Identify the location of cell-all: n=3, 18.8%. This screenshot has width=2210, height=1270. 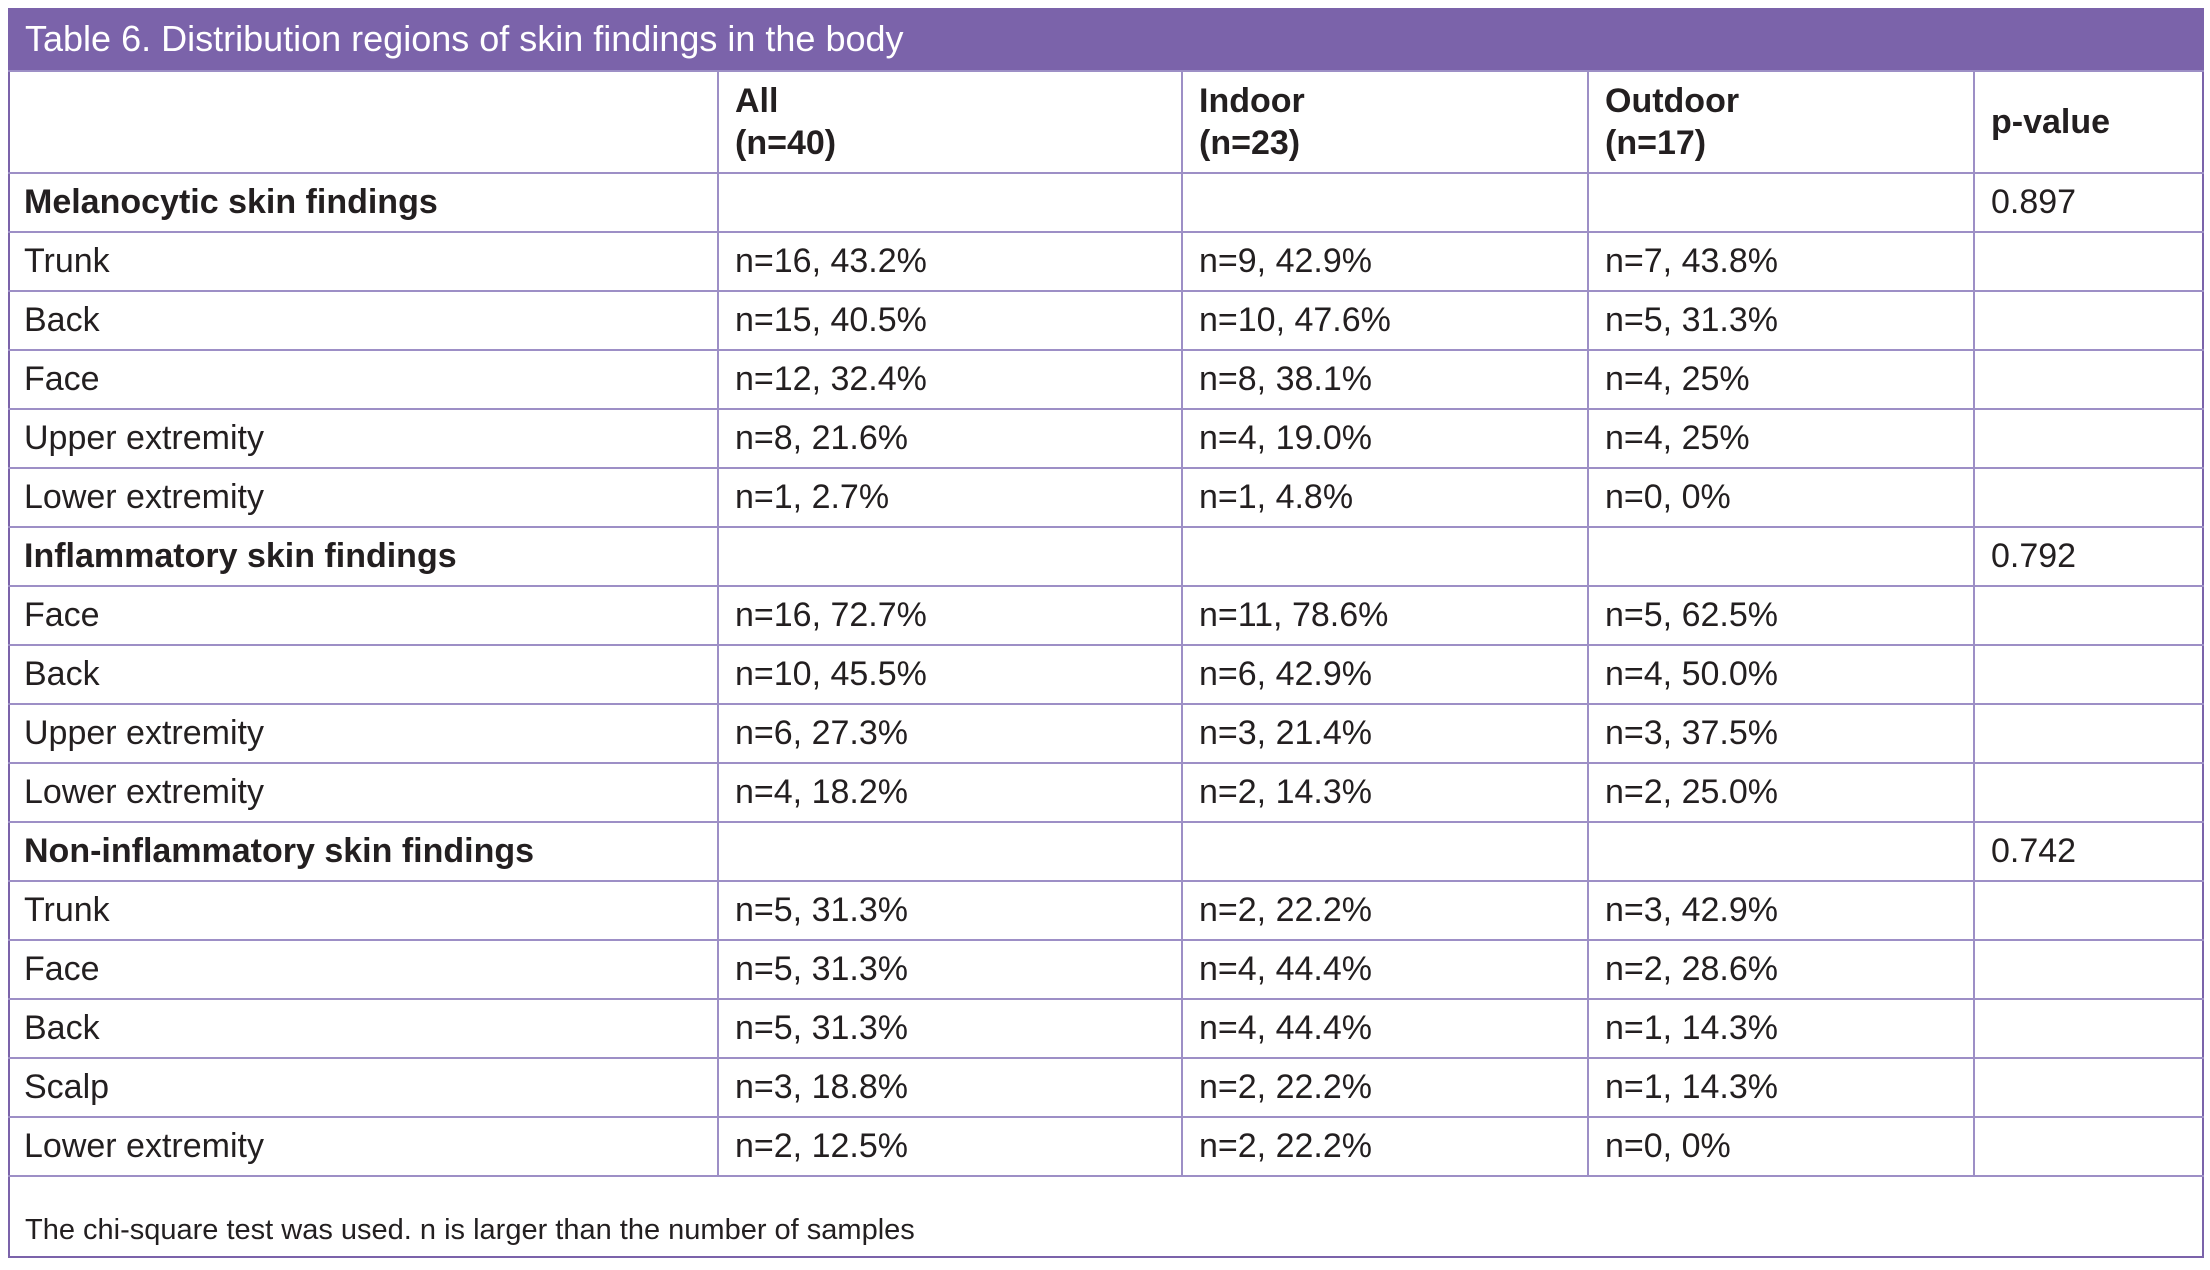
(950, 1087).